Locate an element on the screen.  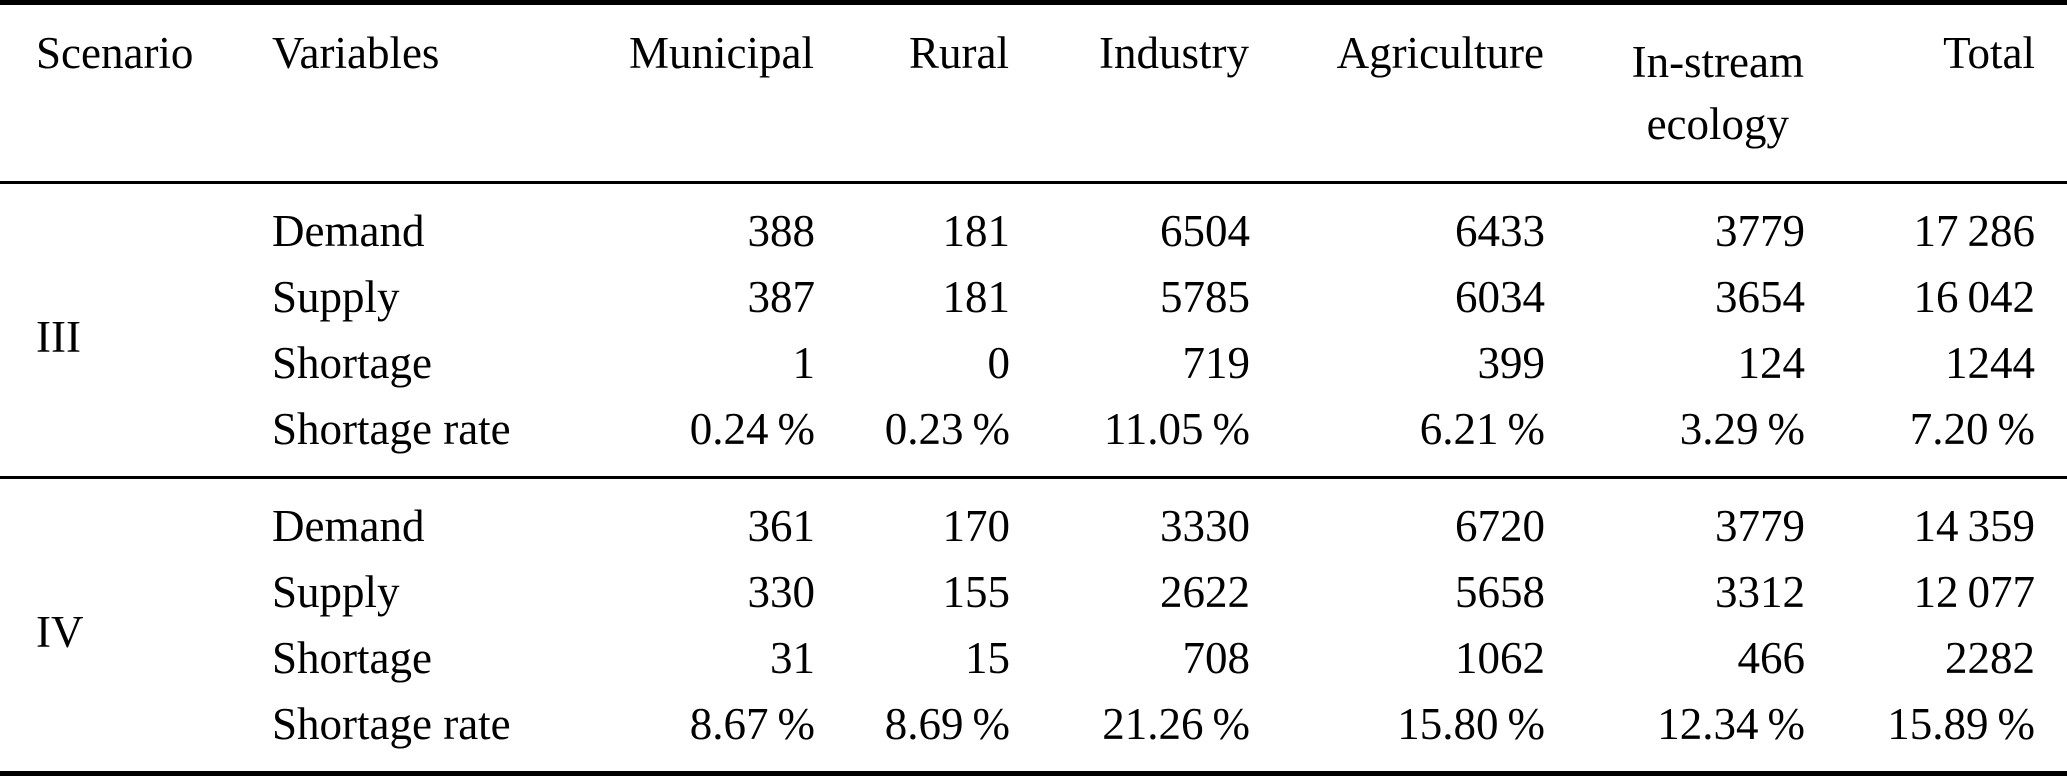
cell-rural: 170 is located at coordinates (976, 525).